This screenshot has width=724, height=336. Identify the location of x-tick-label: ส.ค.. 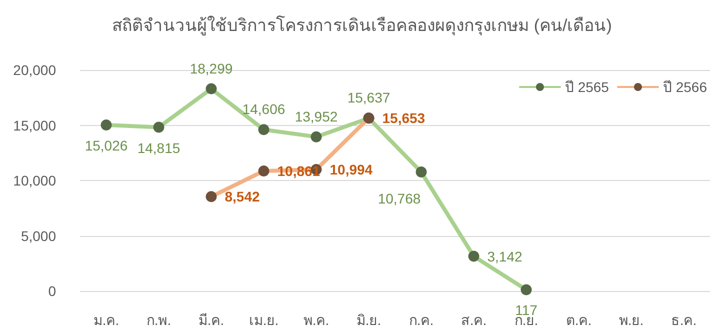
(473, 320).